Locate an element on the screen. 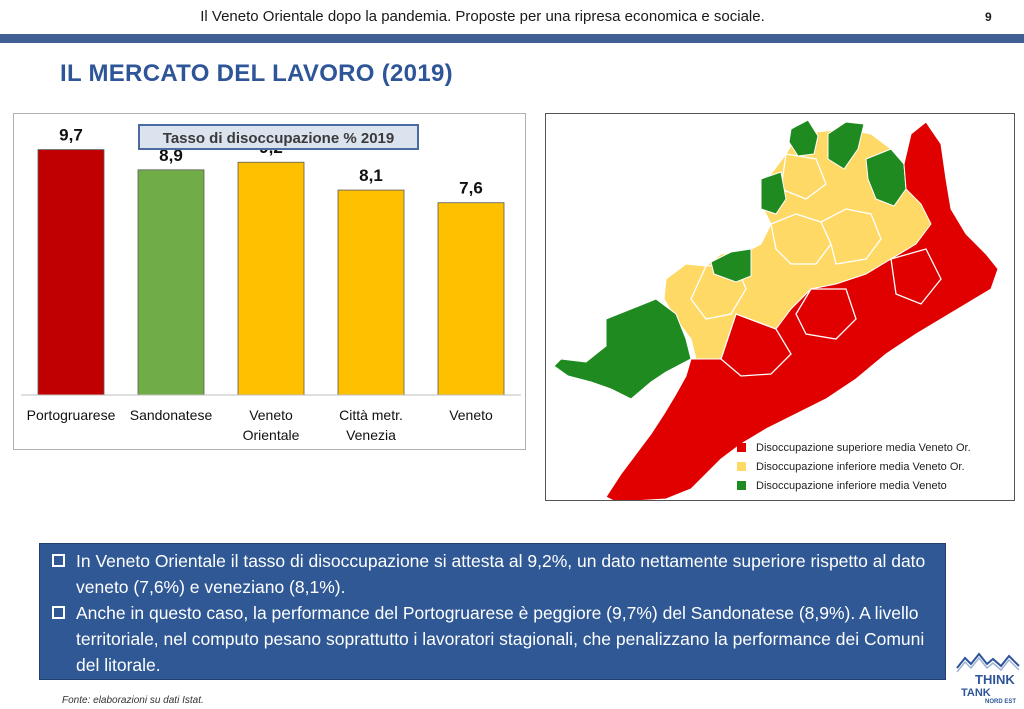 This screenshot has height=709, width=1024. category-label: Città metr. is located at coordinates (371, 415).